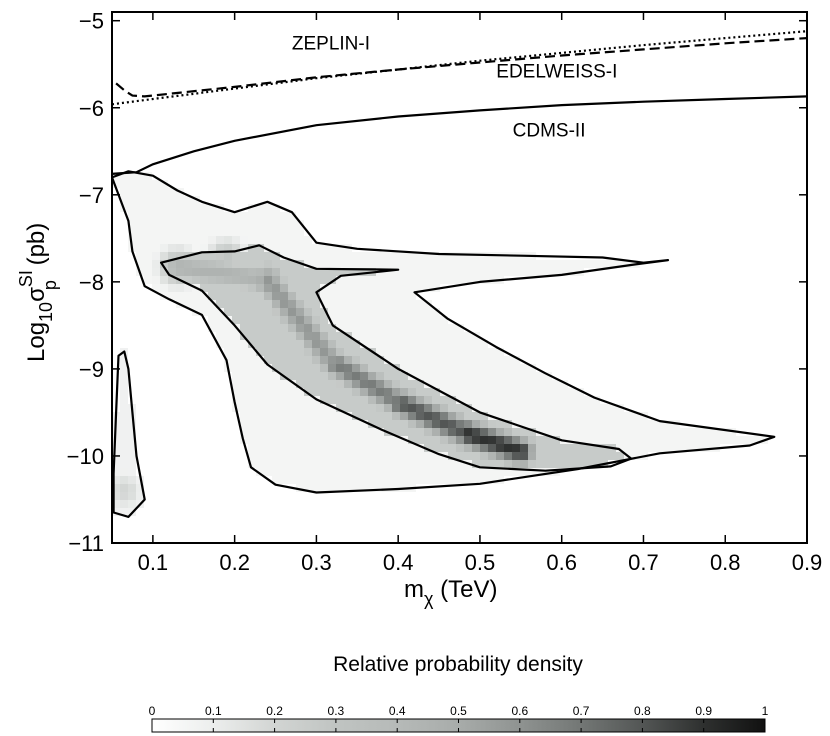  I want to click on colorbar-tick-label: 0.5, so click(458, 711).